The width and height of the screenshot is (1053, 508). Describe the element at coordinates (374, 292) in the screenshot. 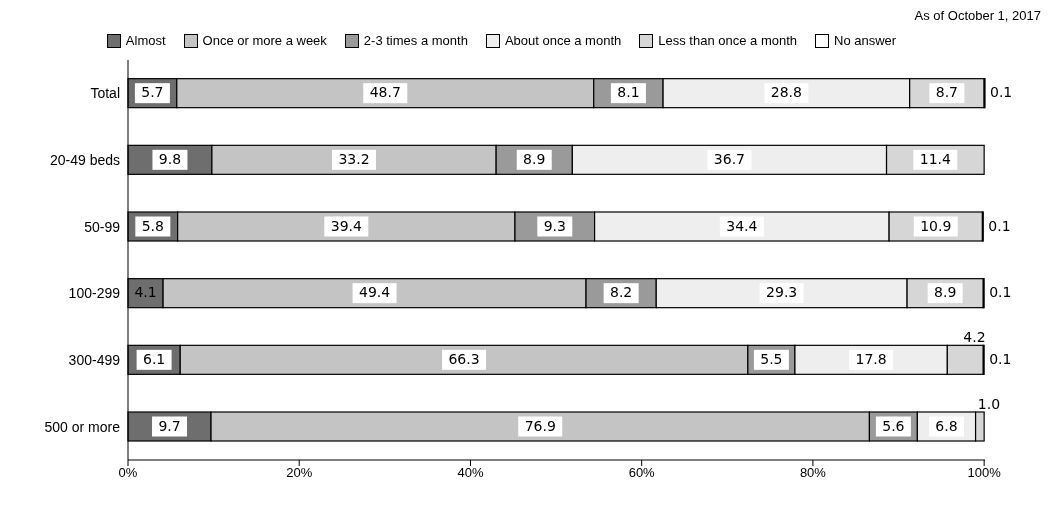

I see `data-label: 49.4` at that location.